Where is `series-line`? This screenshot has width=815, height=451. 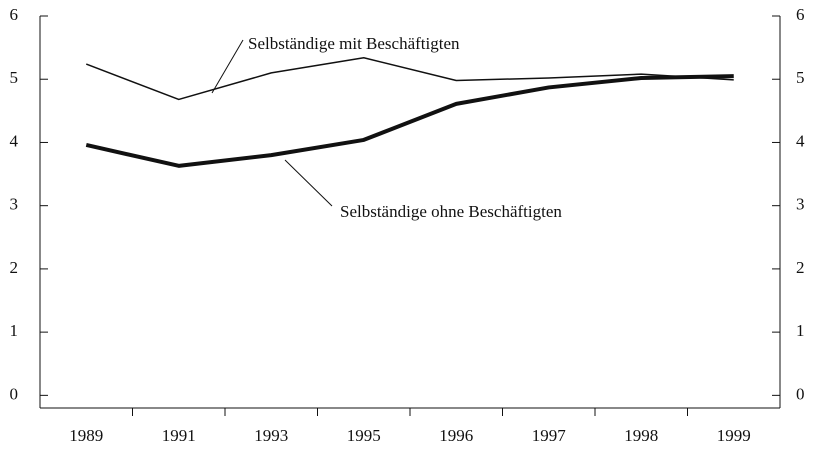
series-line is located at coordinates (409, 78).